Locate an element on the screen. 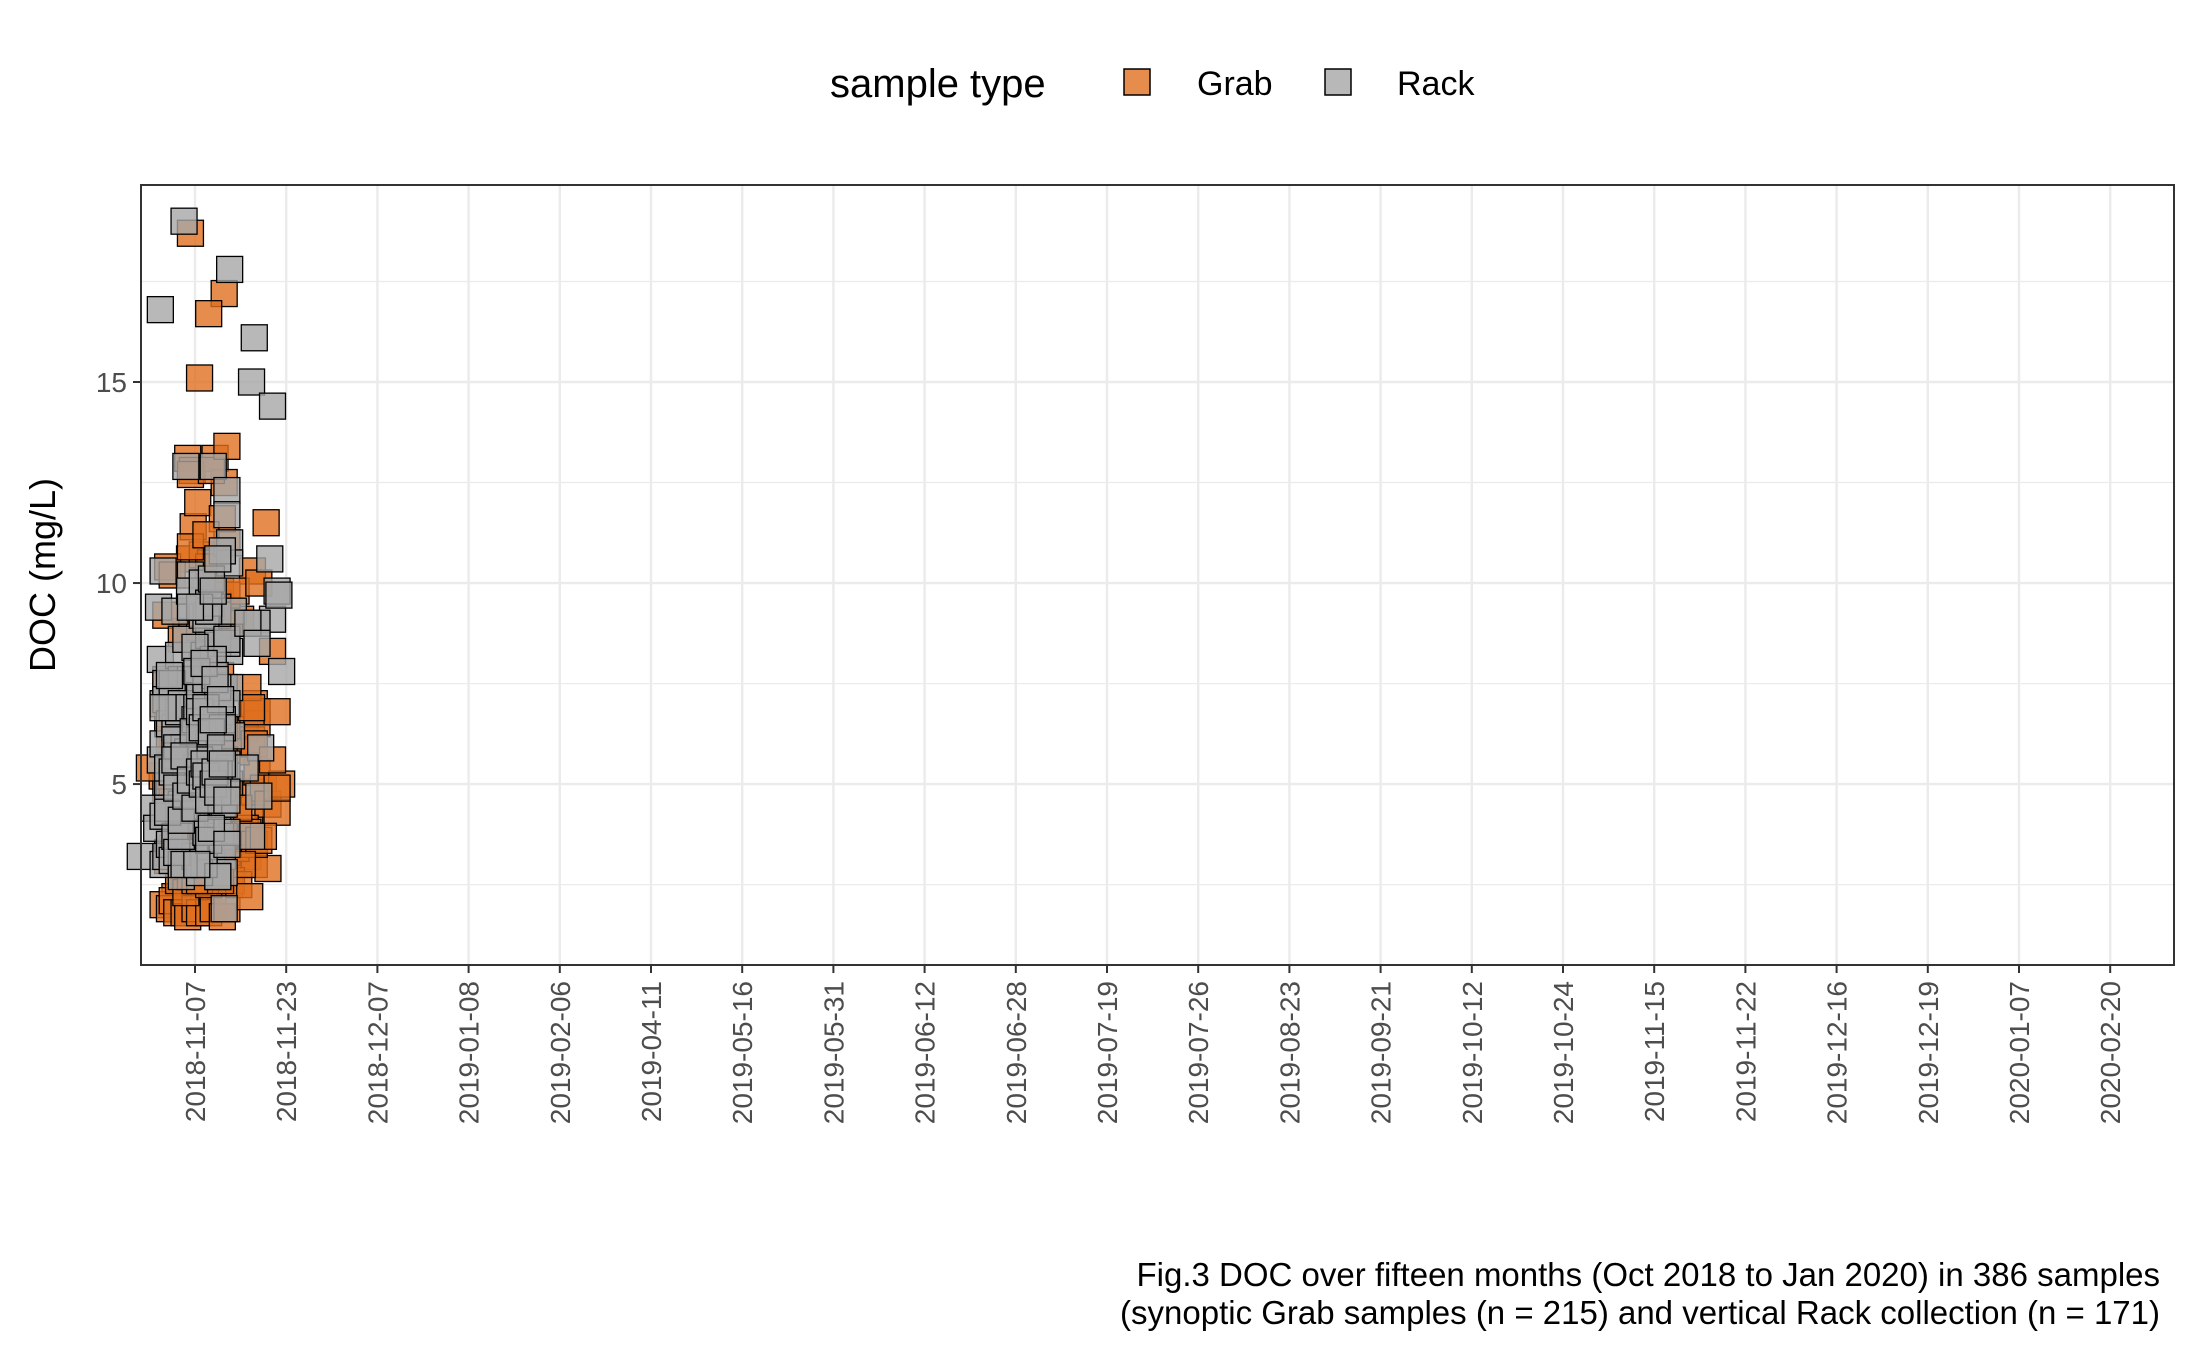  x-tick-label: 2019-07-26 is located at coordinates (1198, 1052).